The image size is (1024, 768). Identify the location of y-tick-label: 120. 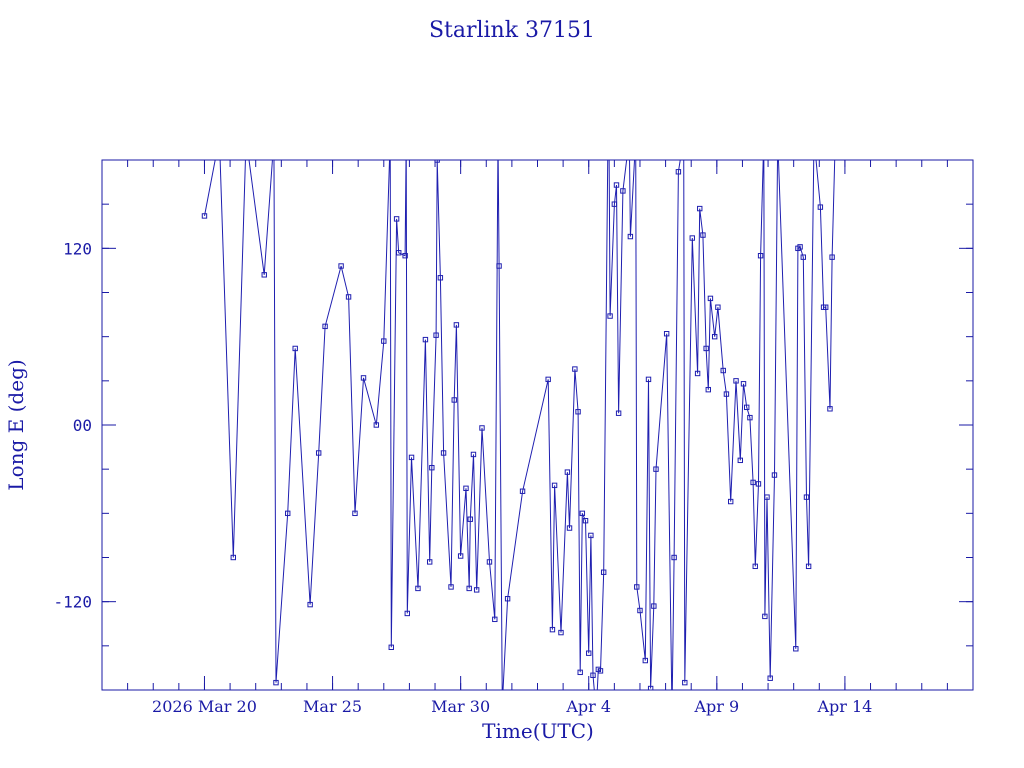
(77, 248).